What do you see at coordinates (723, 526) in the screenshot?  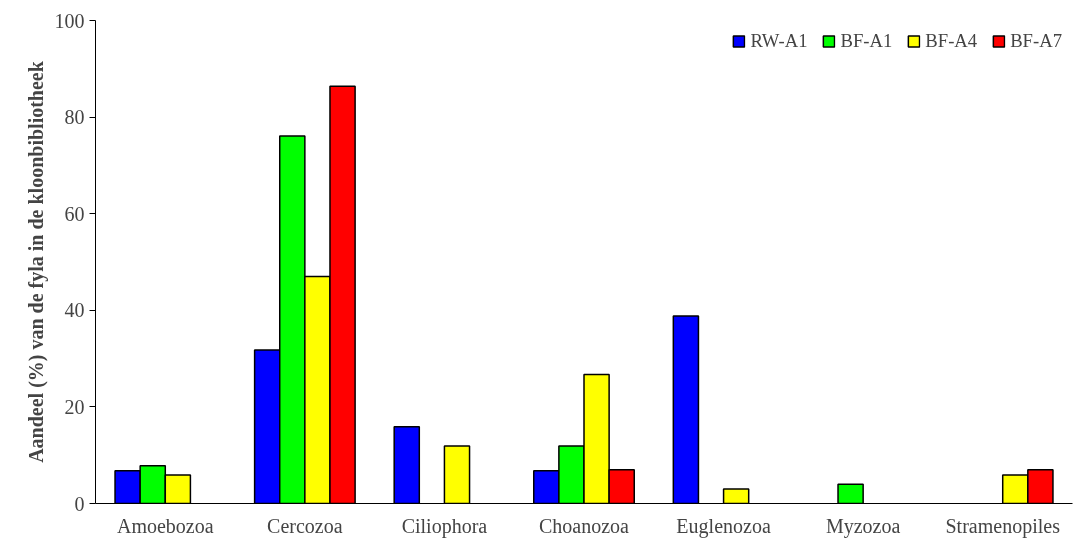 I see `x-tick-label: Euglenozoa` at bounding box center [723, 526].